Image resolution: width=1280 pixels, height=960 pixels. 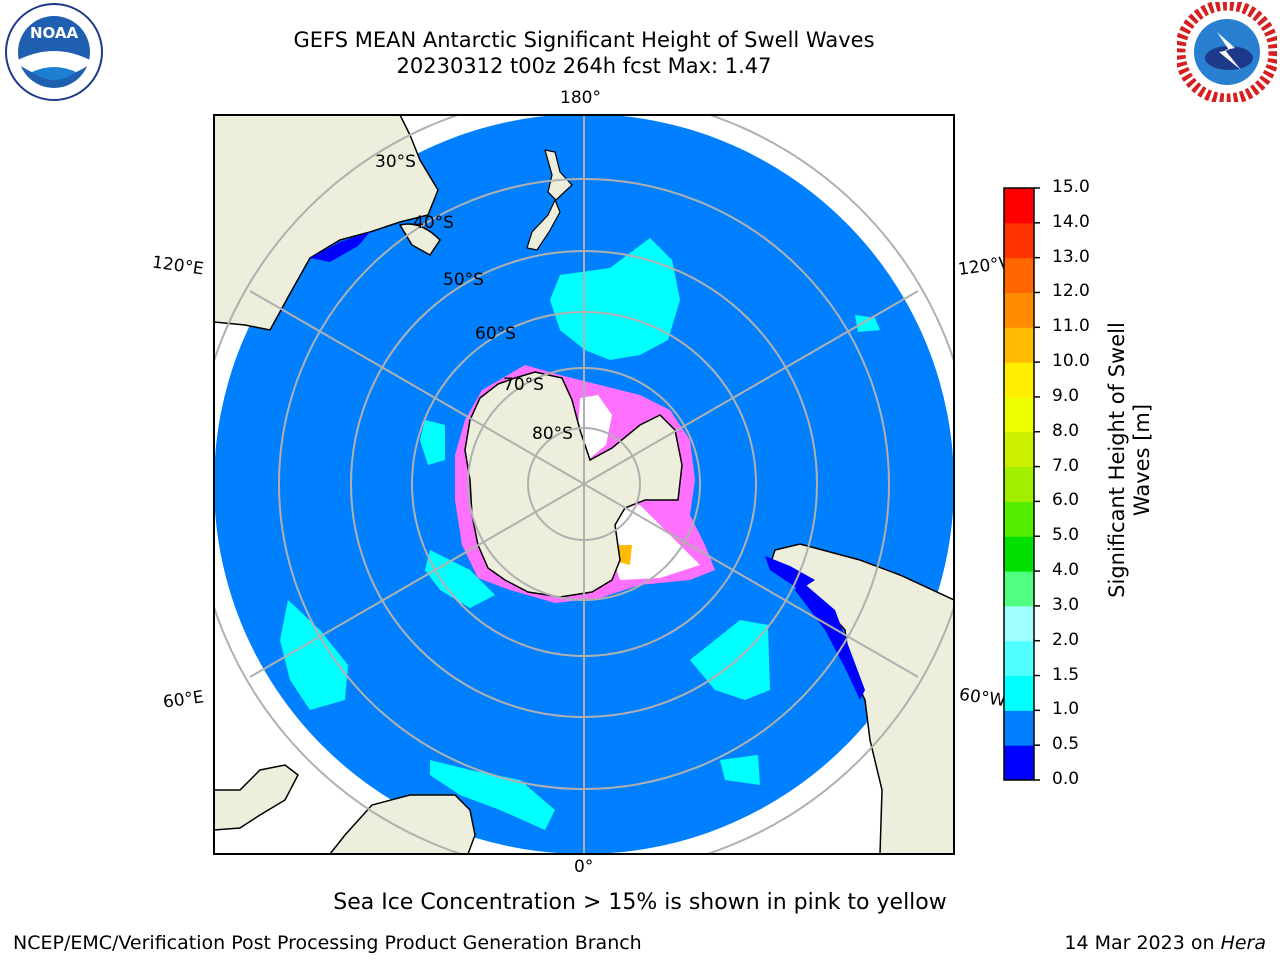 What do you see at coordinates (54, 33) in the screenshot?
I see `noaa-logo-text: NOAA` at bounding box center [54, 33].